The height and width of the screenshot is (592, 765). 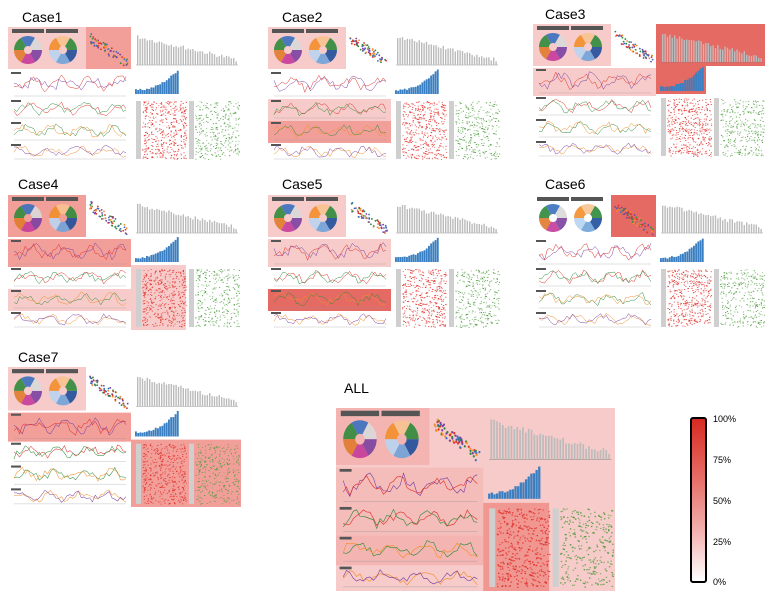 I want to click on case4-label: Case4, so click(x=38, y=184).